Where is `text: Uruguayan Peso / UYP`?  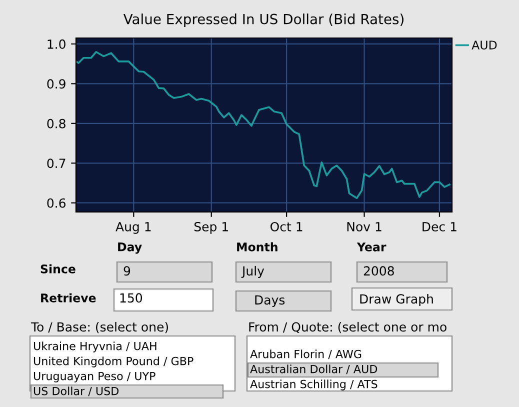
text: Uruguayan Peso / UYP is located at coordinates (95, 377).